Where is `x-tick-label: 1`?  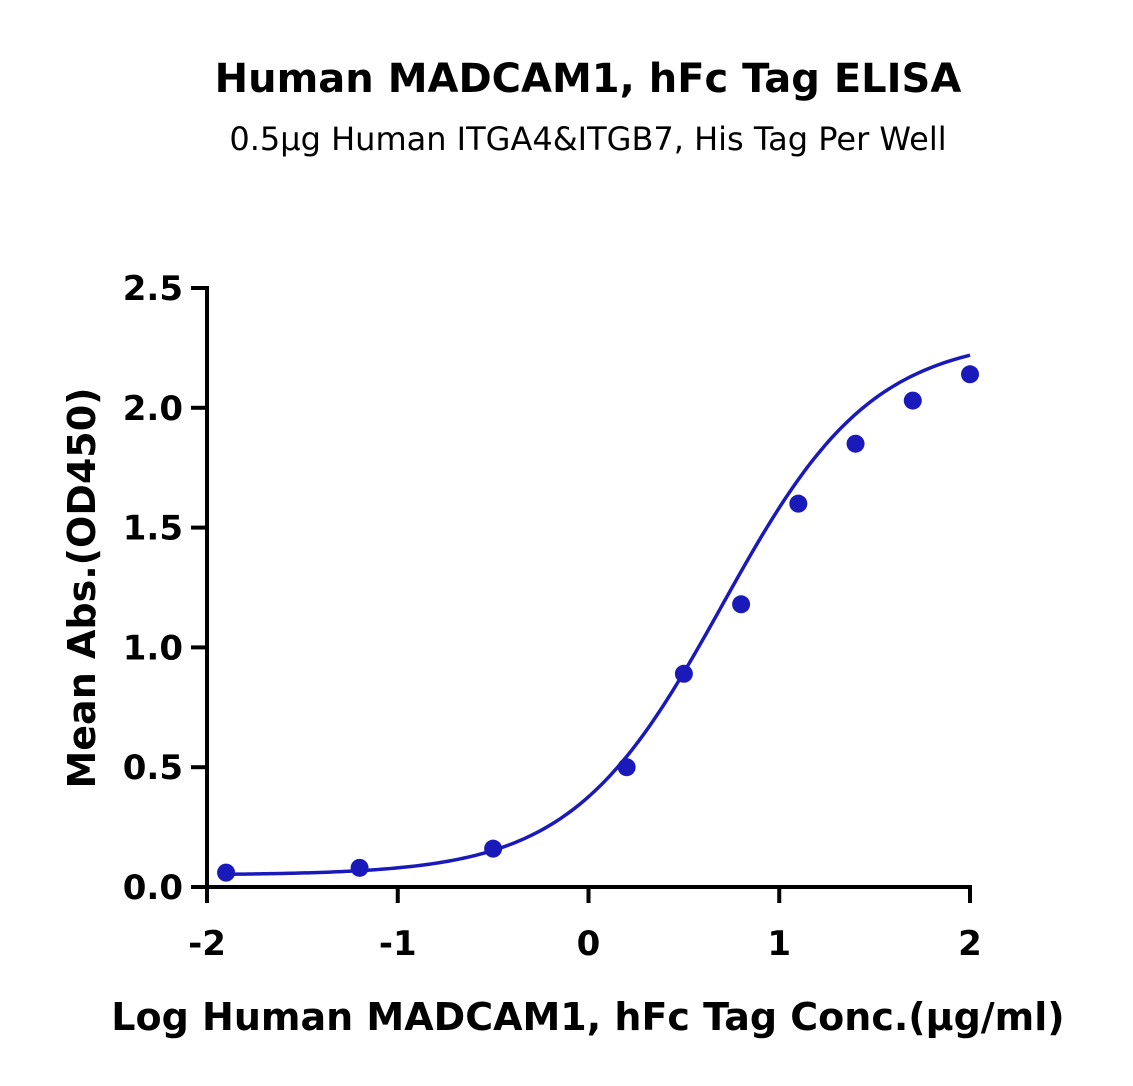
x-tick-label: 1 is located at coordinates (779, 944).